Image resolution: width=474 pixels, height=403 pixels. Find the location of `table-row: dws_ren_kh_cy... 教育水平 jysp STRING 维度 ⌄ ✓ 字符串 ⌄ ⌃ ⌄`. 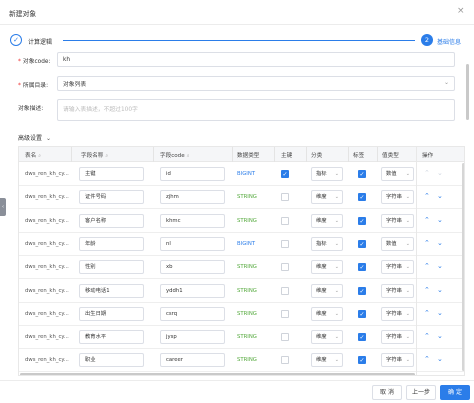

table-row: dws_ren_kh_cy... 教育水平 jysp STRING 维度 ⌄ ✓ 字符串 ⌄ ⌃ ⌄ is located at coordinates (241, 338).